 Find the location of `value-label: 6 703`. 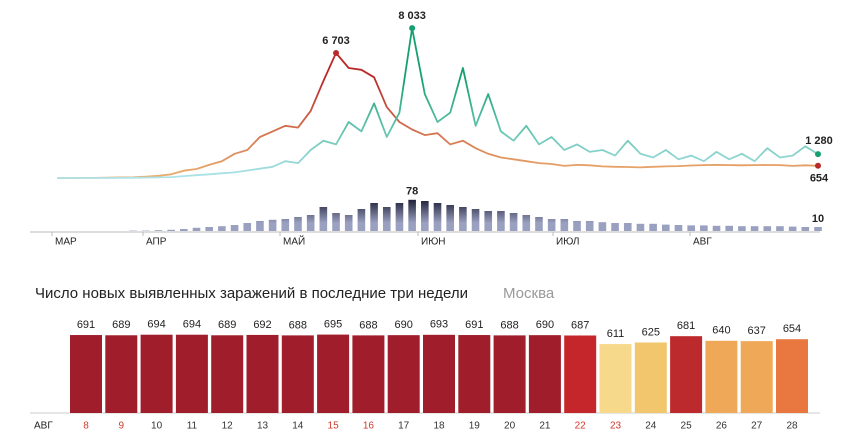

value-label: 6 703 is located at coordinates (336, 41).